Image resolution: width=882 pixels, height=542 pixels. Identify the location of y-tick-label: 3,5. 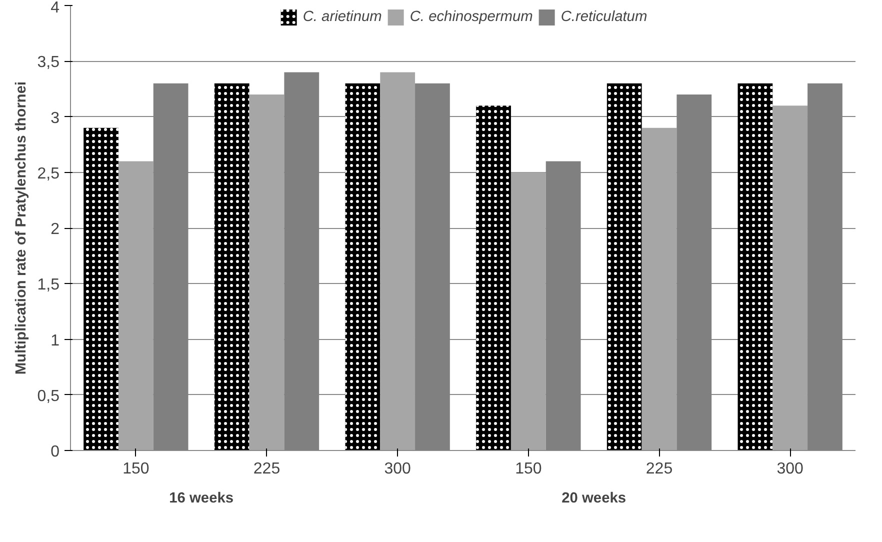
(48, 63).